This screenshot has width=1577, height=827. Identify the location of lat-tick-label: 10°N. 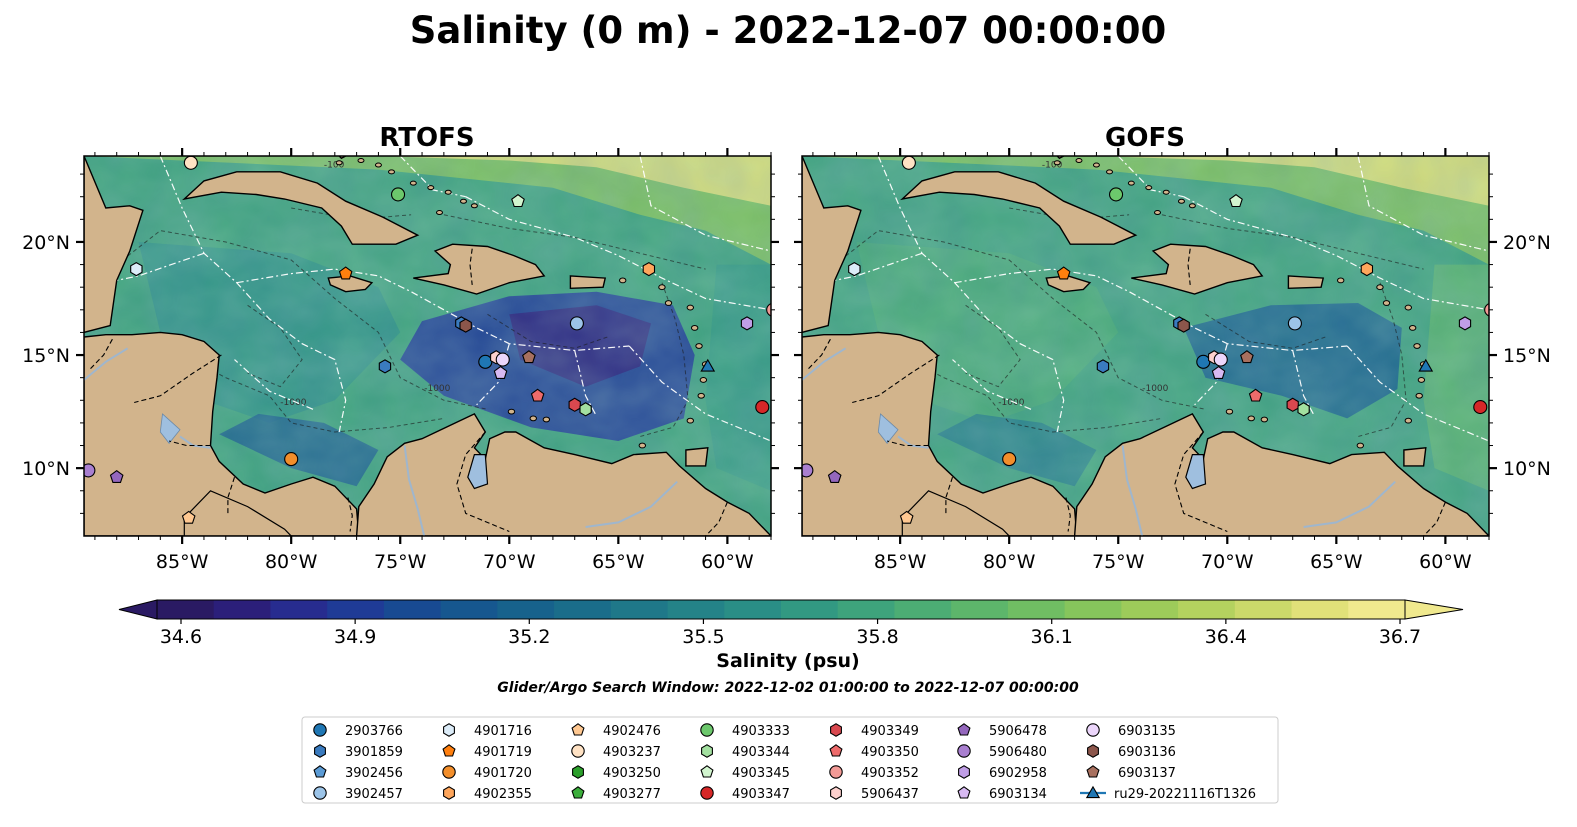
(46, 469).